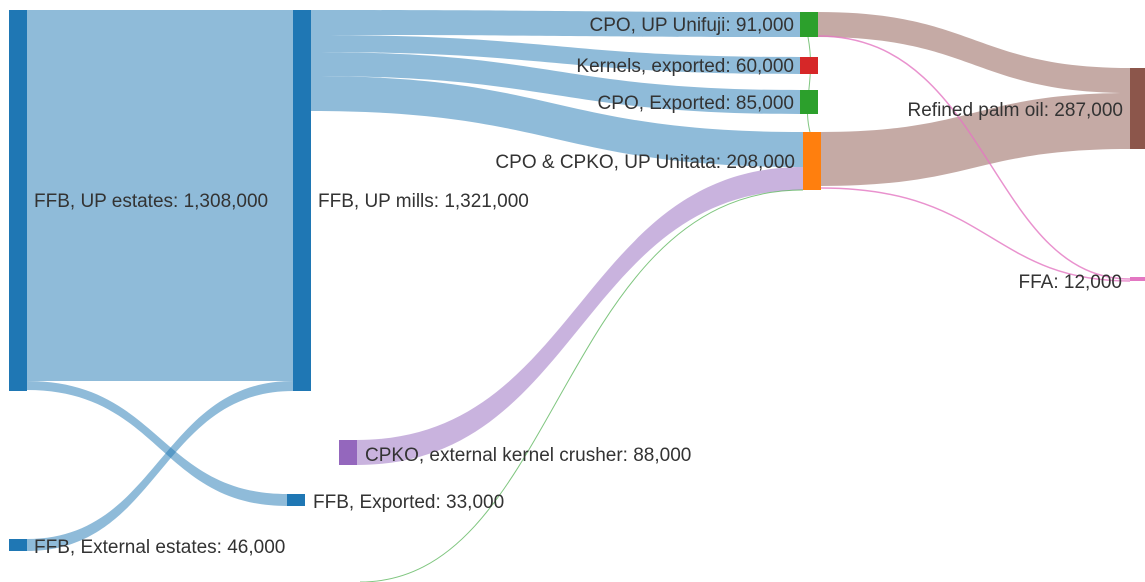  I want to click on link-unitata-to-refined, so click(975, 139).